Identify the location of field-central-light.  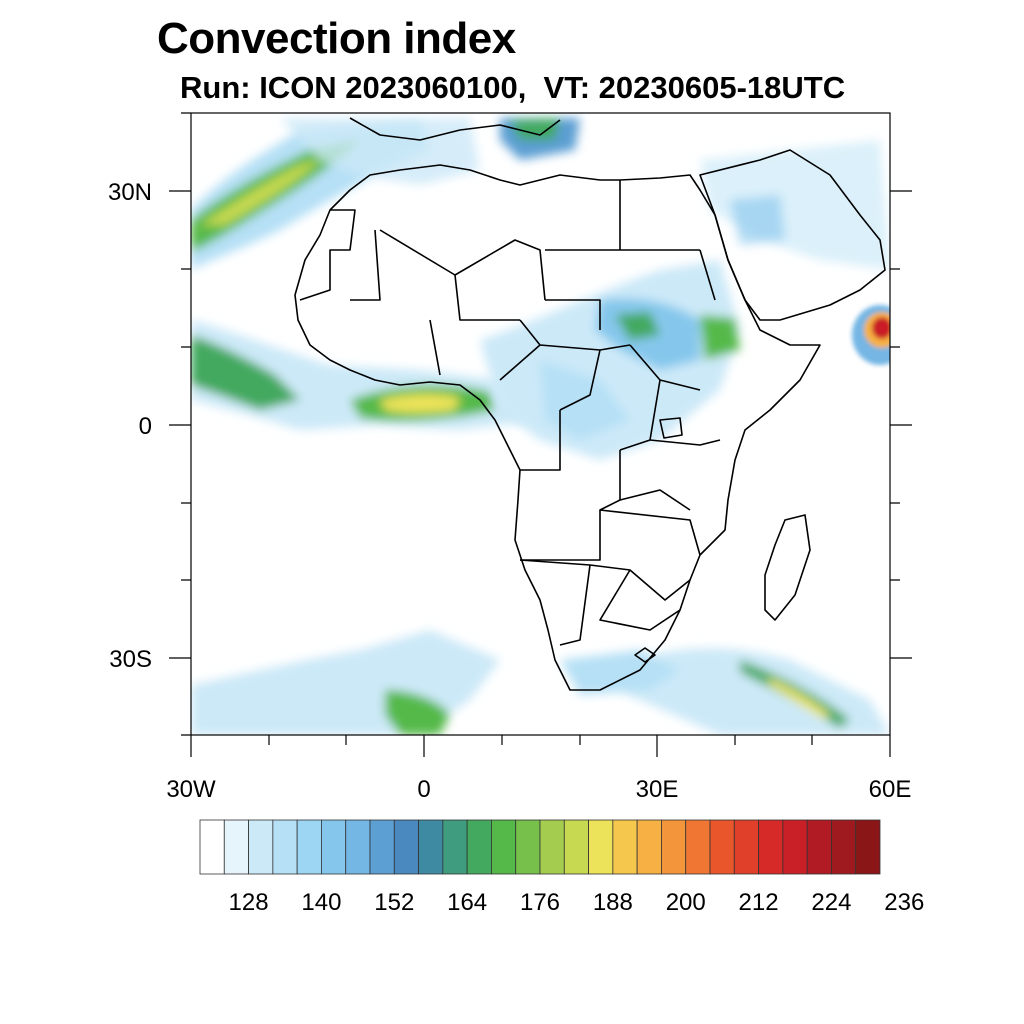
(610, 360).